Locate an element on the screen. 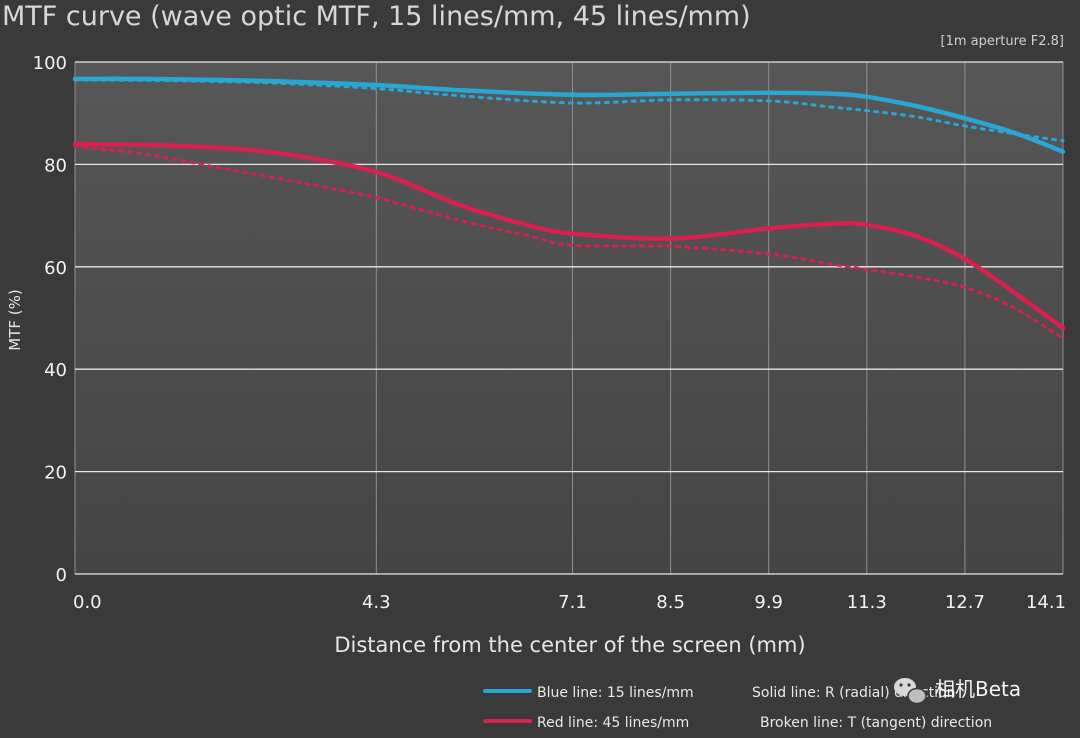  series-15-lines-mm-r-radial is located at coordinates (569, 115).